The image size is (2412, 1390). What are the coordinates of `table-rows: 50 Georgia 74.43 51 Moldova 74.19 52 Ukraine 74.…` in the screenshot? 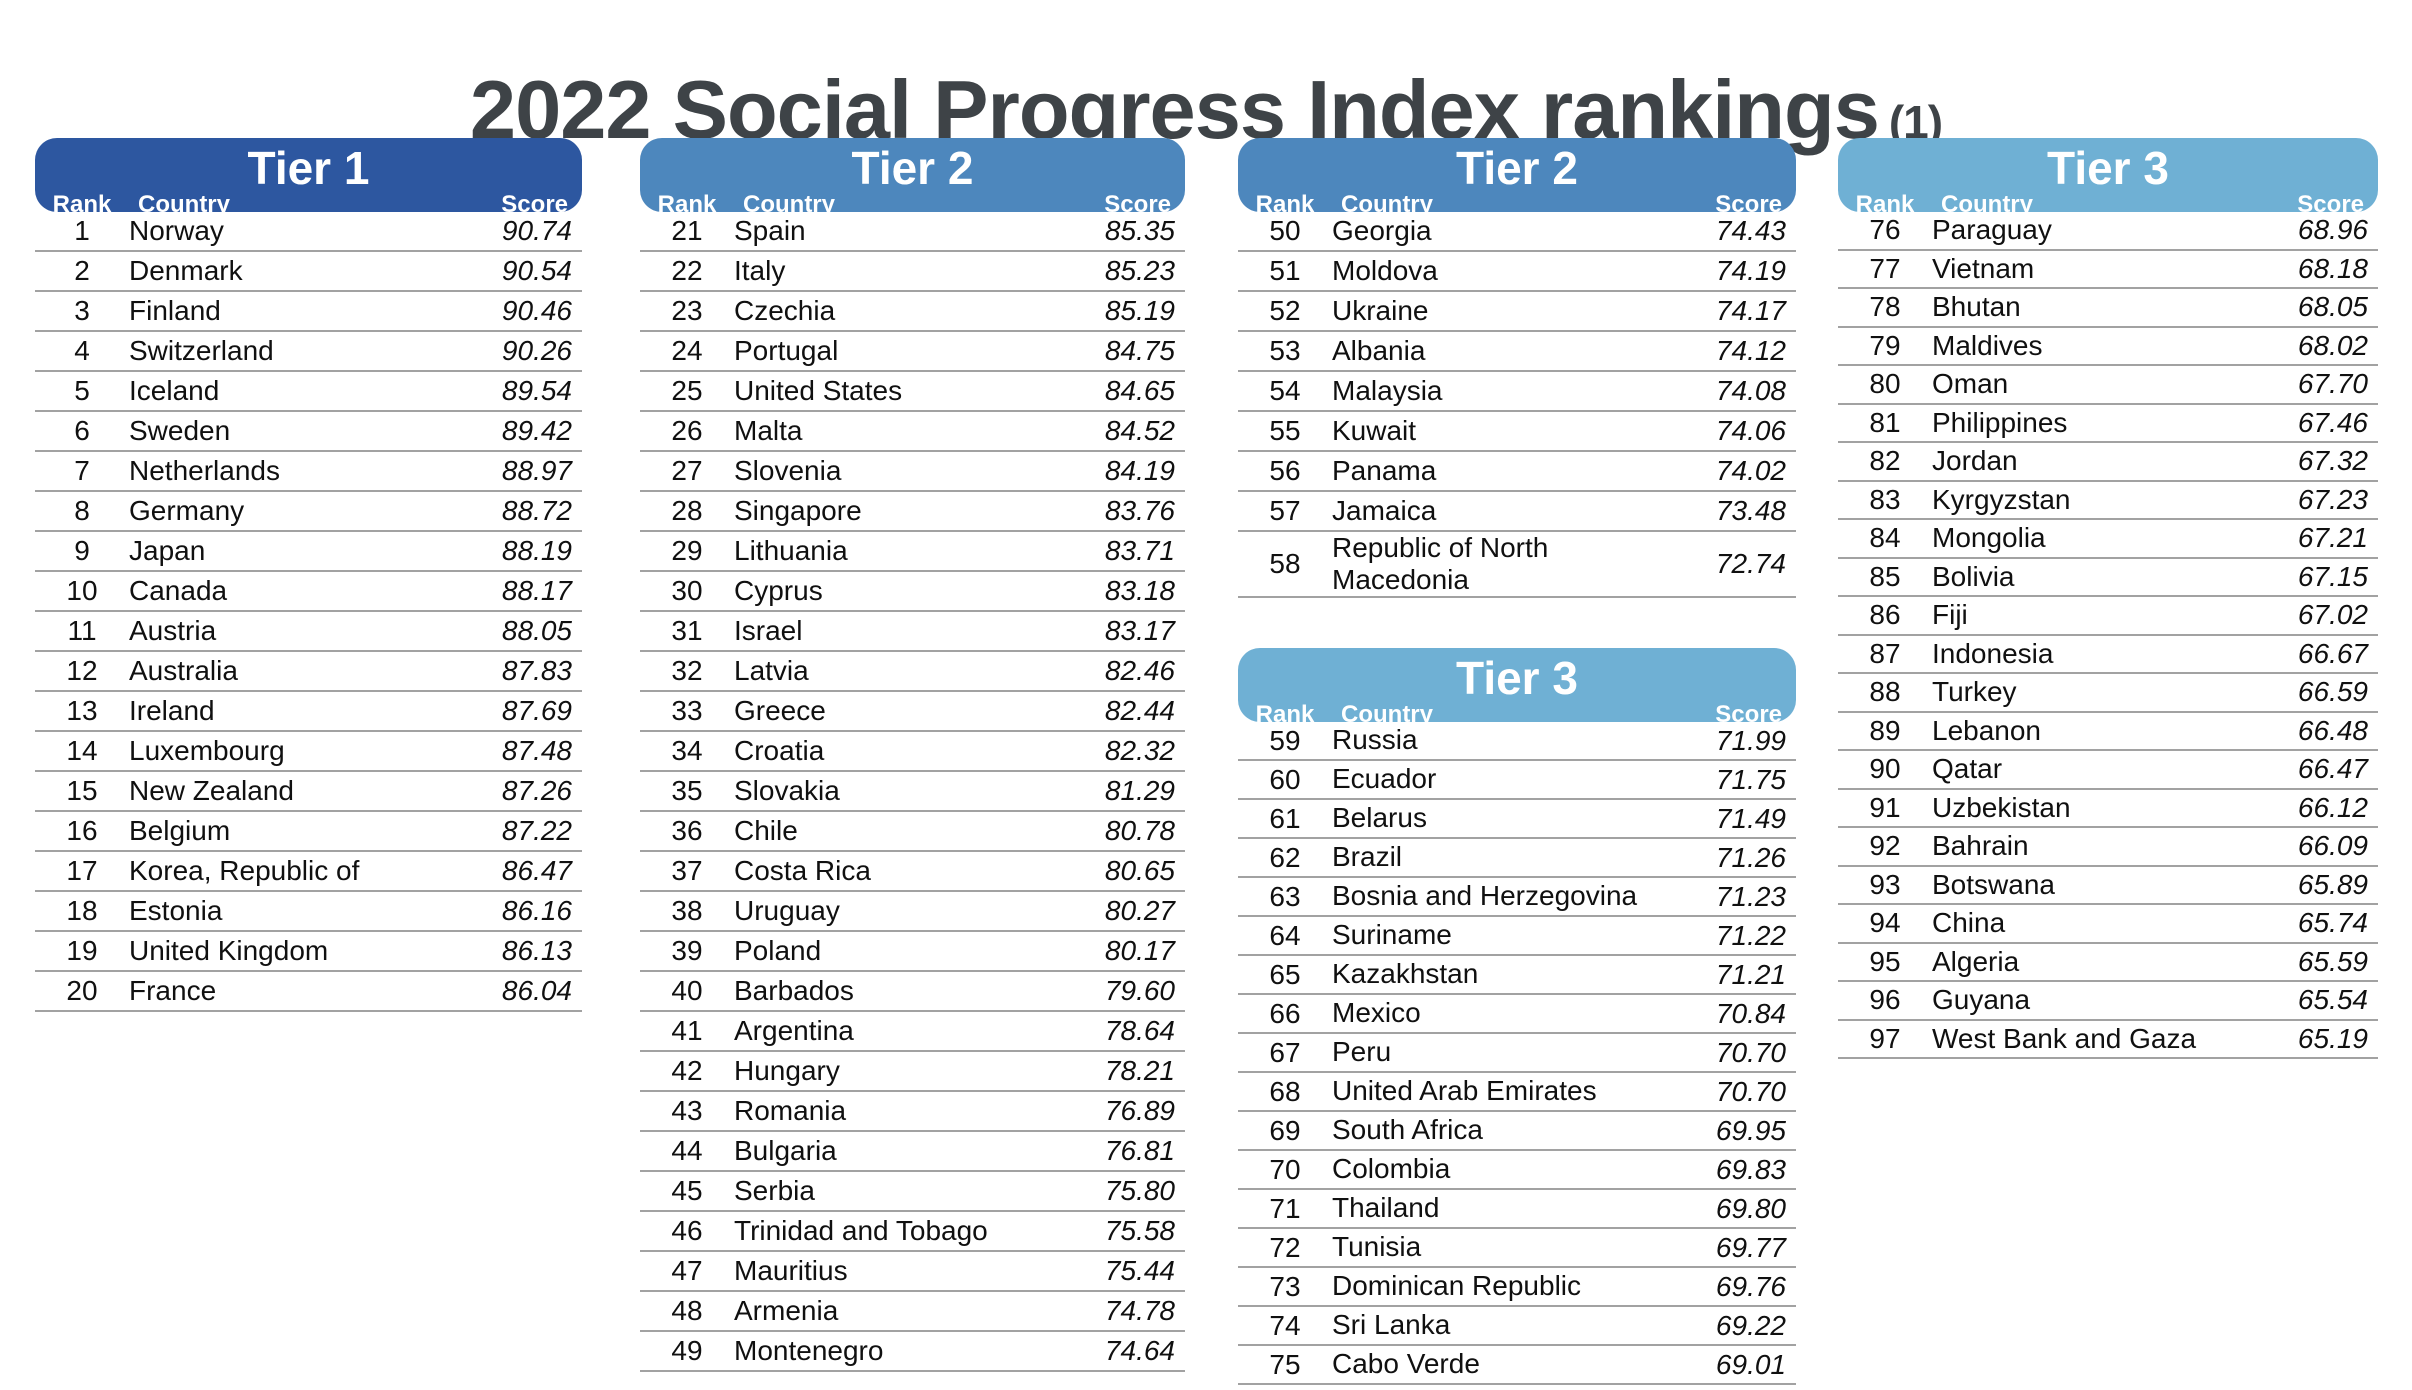 It's located at (1517, 405).